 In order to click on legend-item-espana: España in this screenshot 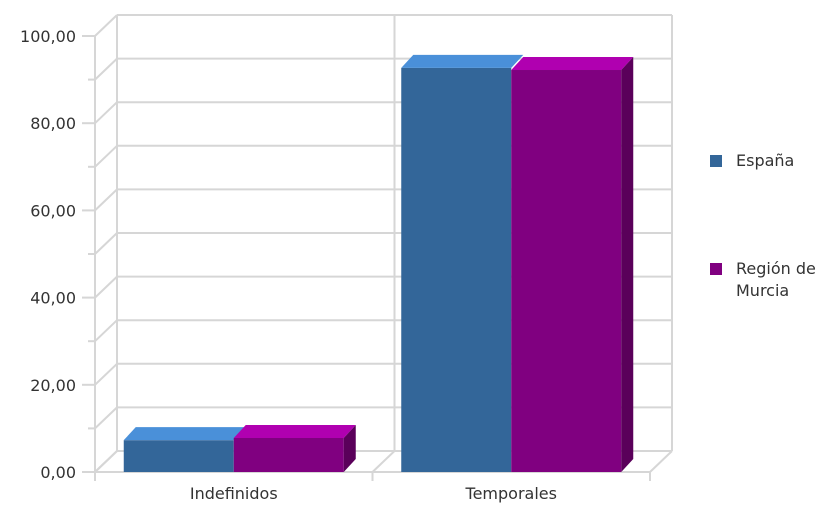, I will do `click(766, 161)`.